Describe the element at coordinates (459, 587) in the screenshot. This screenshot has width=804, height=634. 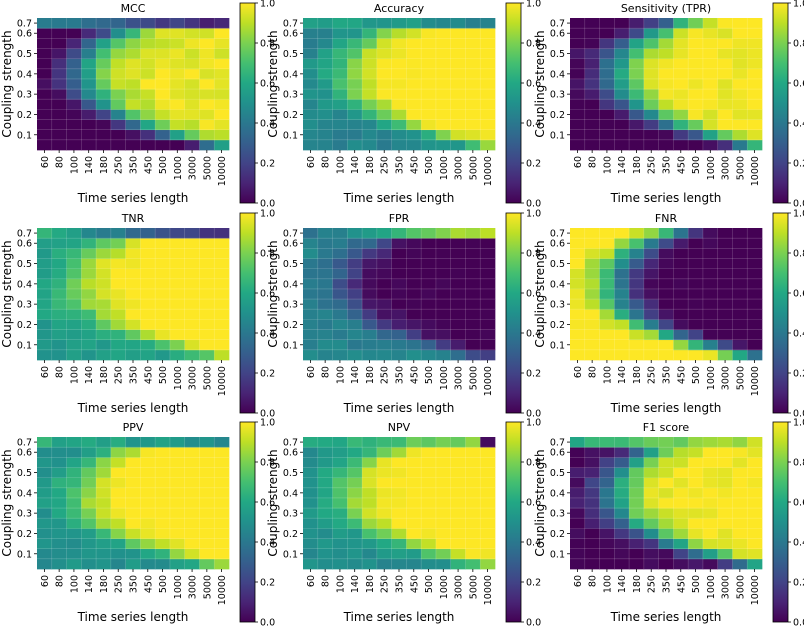
I see `x-tick-label: 3000` at that location.